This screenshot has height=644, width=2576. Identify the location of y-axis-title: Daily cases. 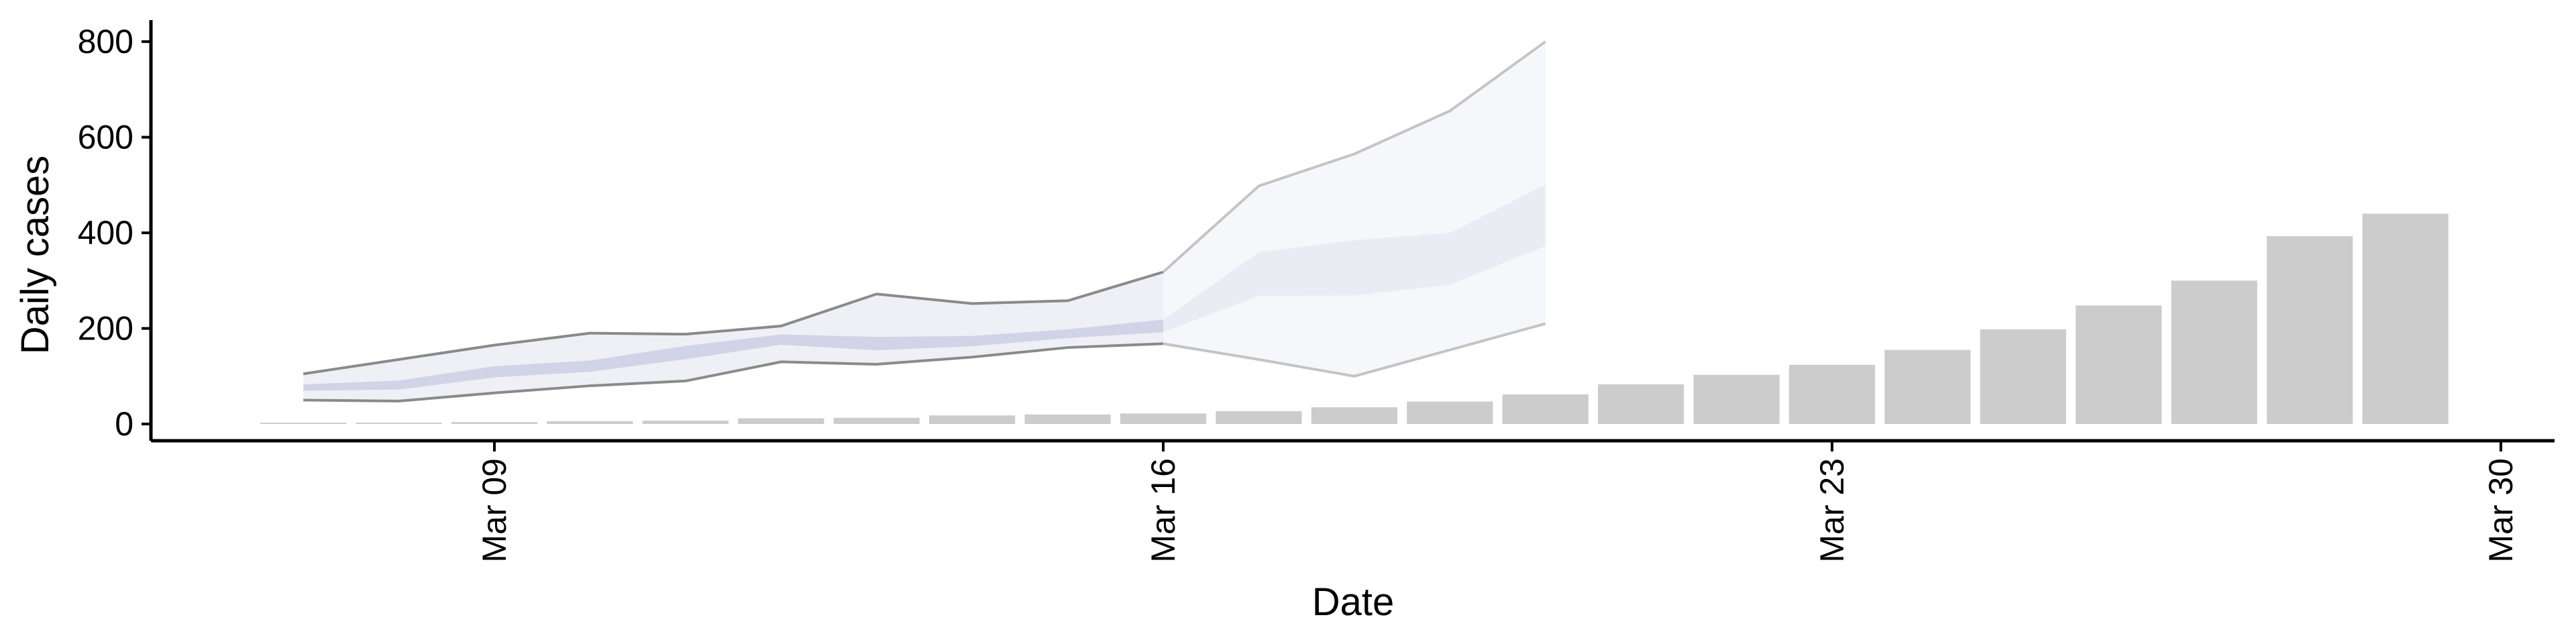
(35, 255).